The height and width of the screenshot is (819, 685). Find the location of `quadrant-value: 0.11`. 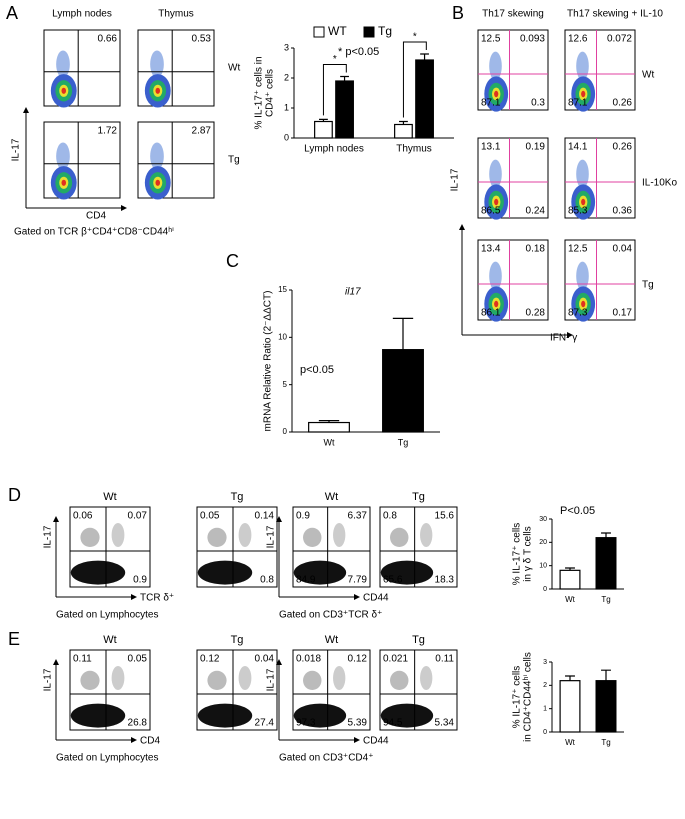

quadrant-value: 0.11 is located at coordinates (444, 659).